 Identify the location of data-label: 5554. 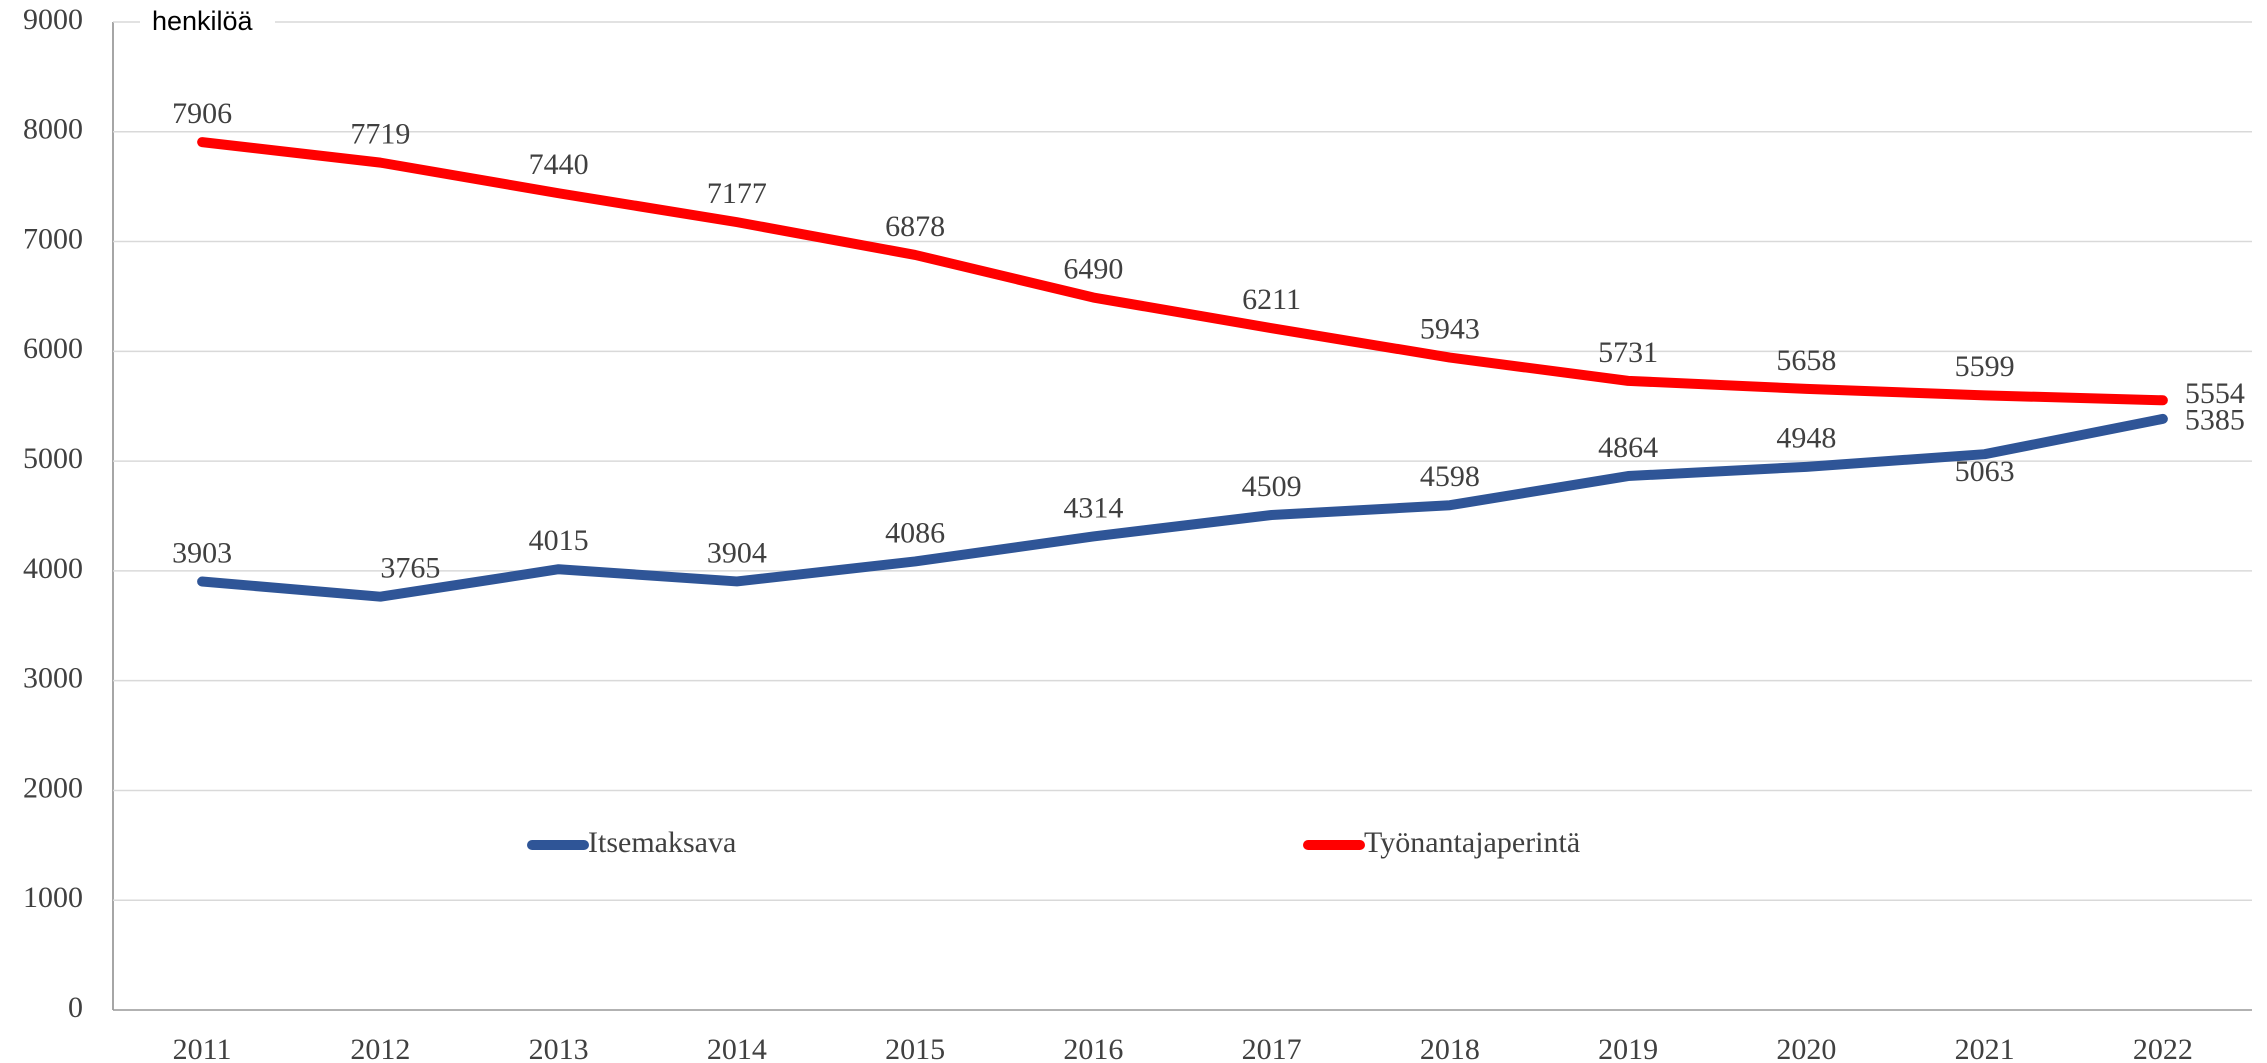
(2215, 393).